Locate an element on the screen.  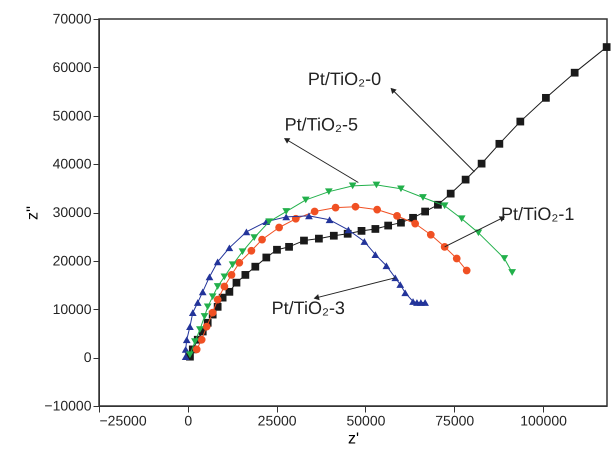
x-tick-label: 0 is located at coordinates (188, 420).